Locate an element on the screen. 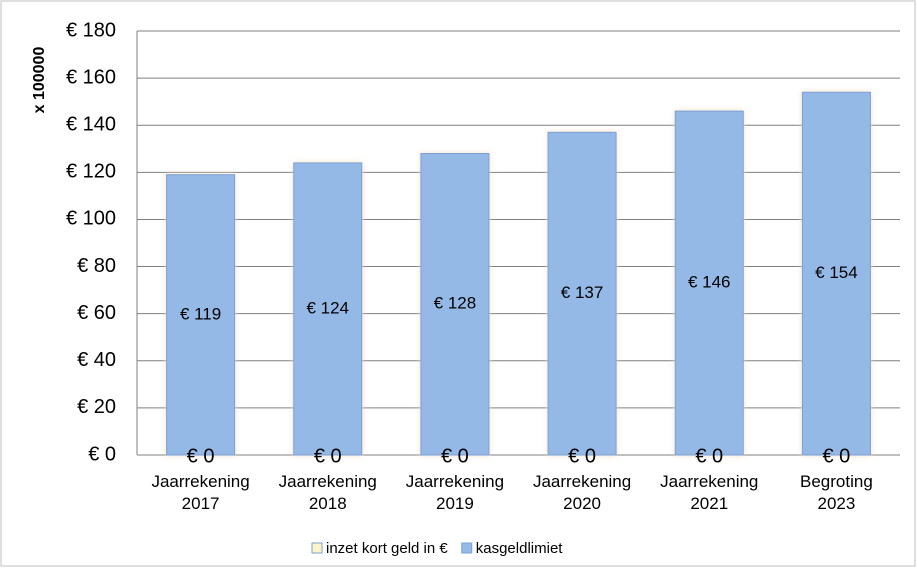 The height and width of the screenshot is (568, 917). x-tick-label-line: 2019 is located at coordinates (455, 503).